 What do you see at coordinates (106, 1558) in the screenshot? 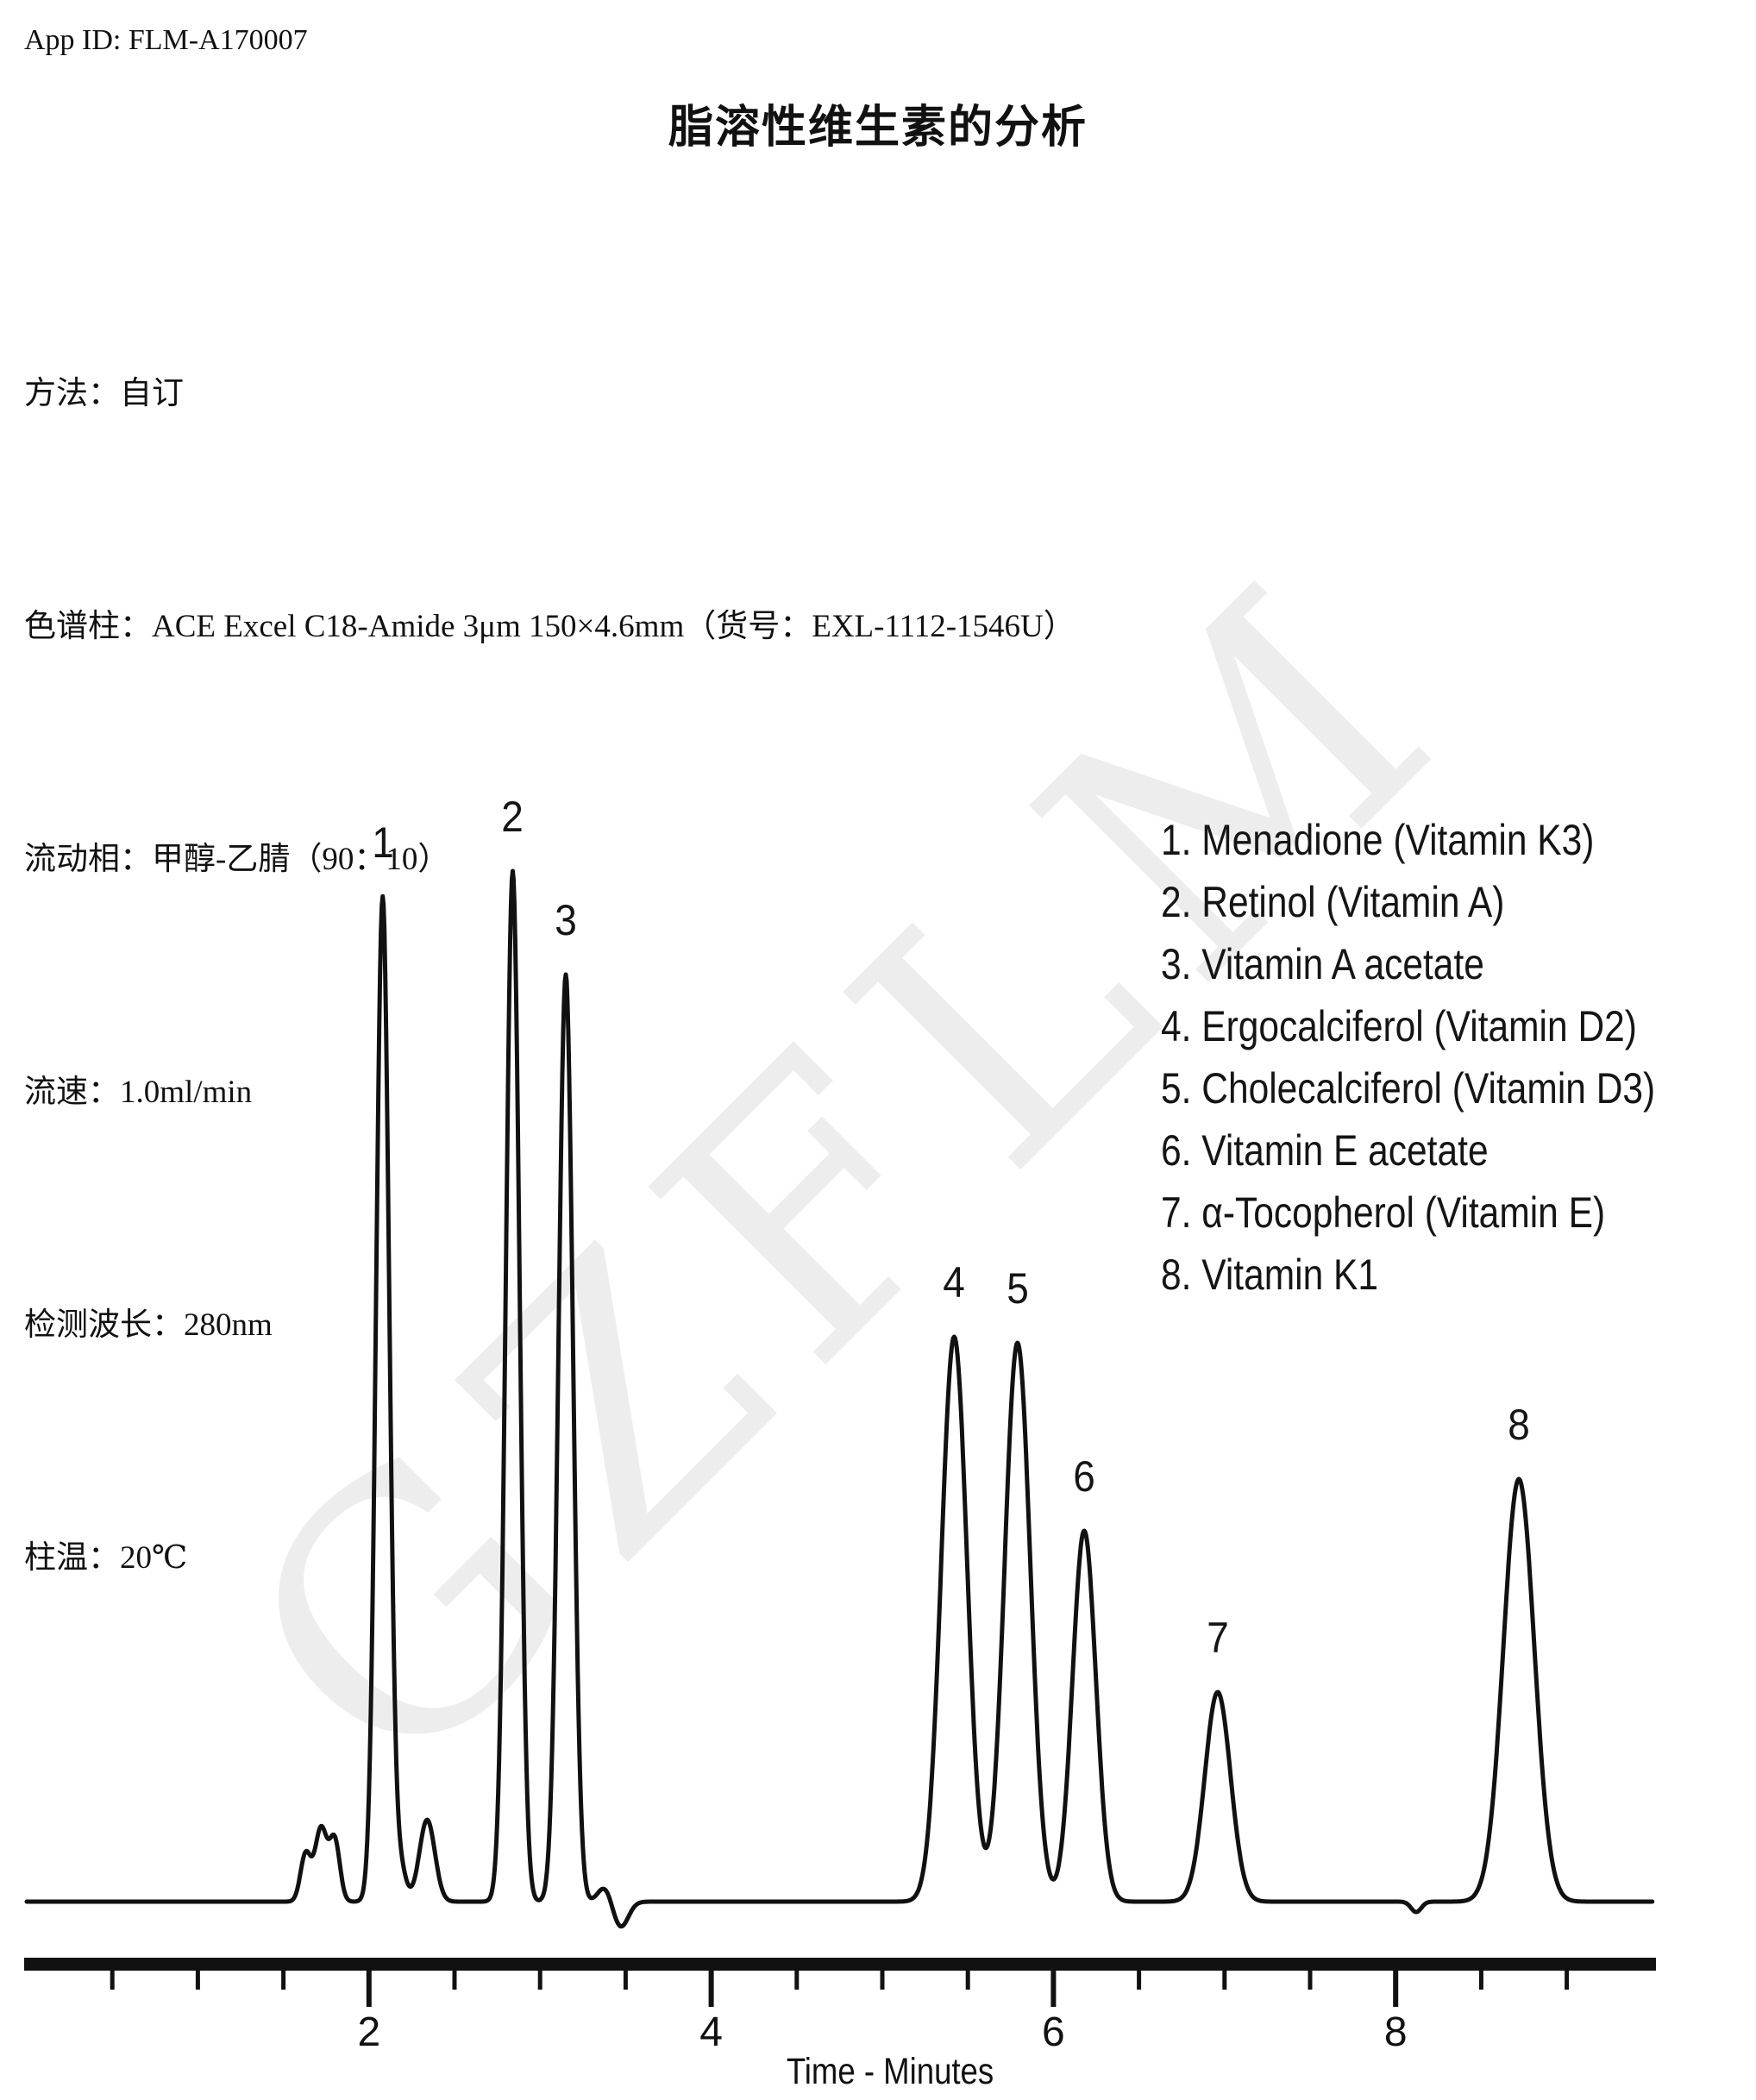
I see `method-line-column-temp: 柱温：20℃` at bounding box center [106, 1558].